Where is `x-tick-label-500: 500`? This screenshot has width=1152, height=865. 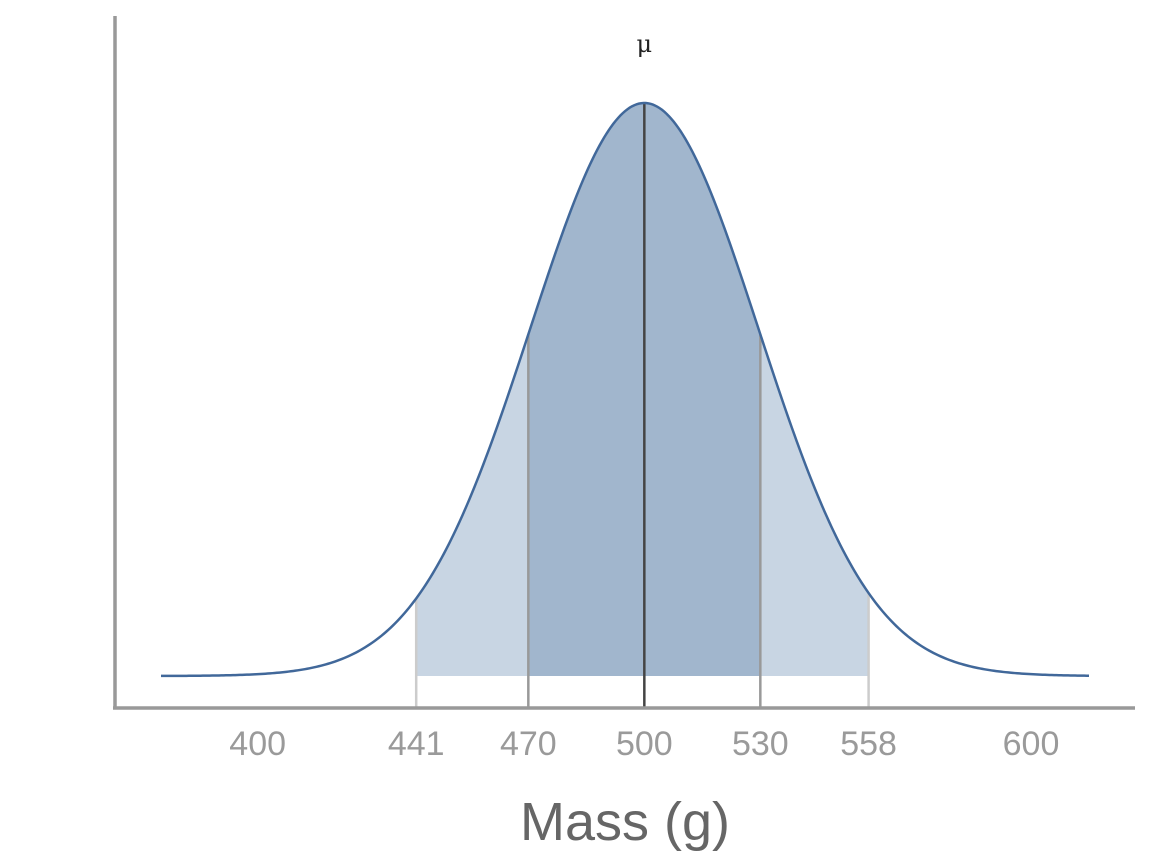
x-tick-label-500: 500 is located at coordinates (644, 744).